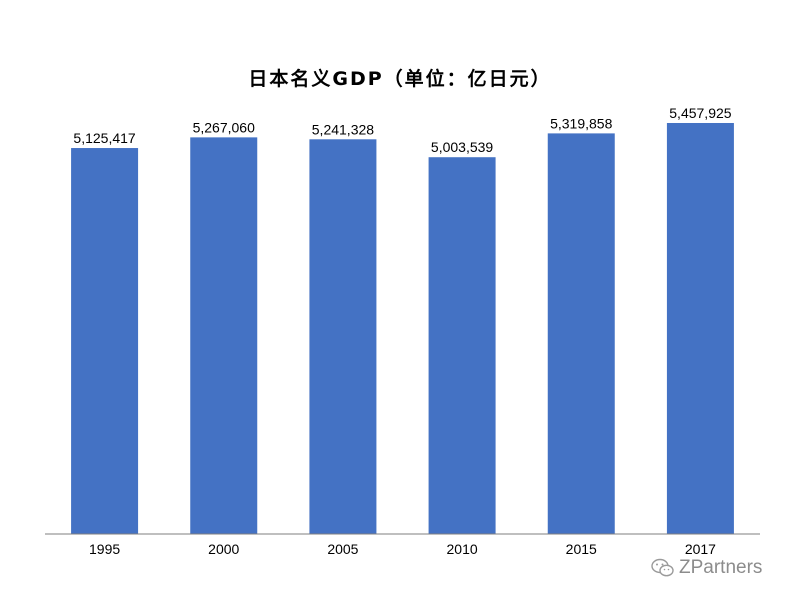  I want to click on x-tick-label-2017: 2017, so click(700, 549).